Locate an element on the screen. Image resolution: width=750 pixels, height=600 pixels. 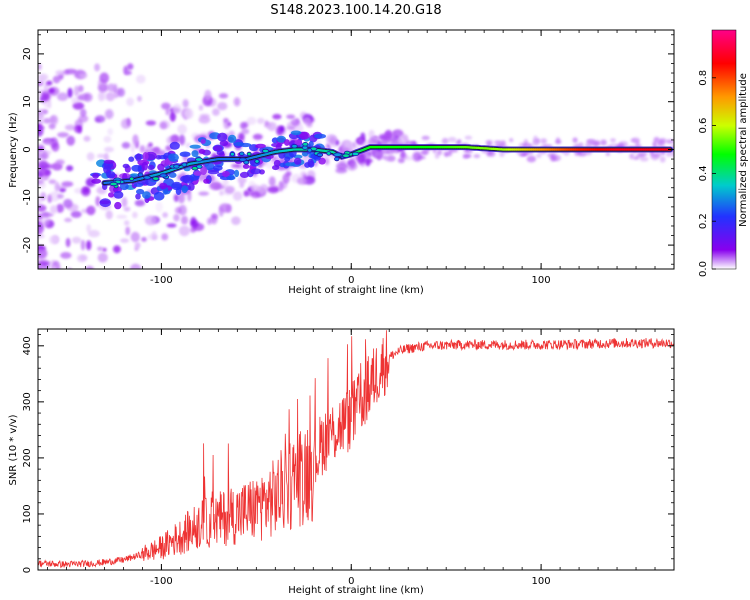
colorbar-ticks: 0.0 0.2 0.4 0.6 0.8 is located at coordinates (707, 173).